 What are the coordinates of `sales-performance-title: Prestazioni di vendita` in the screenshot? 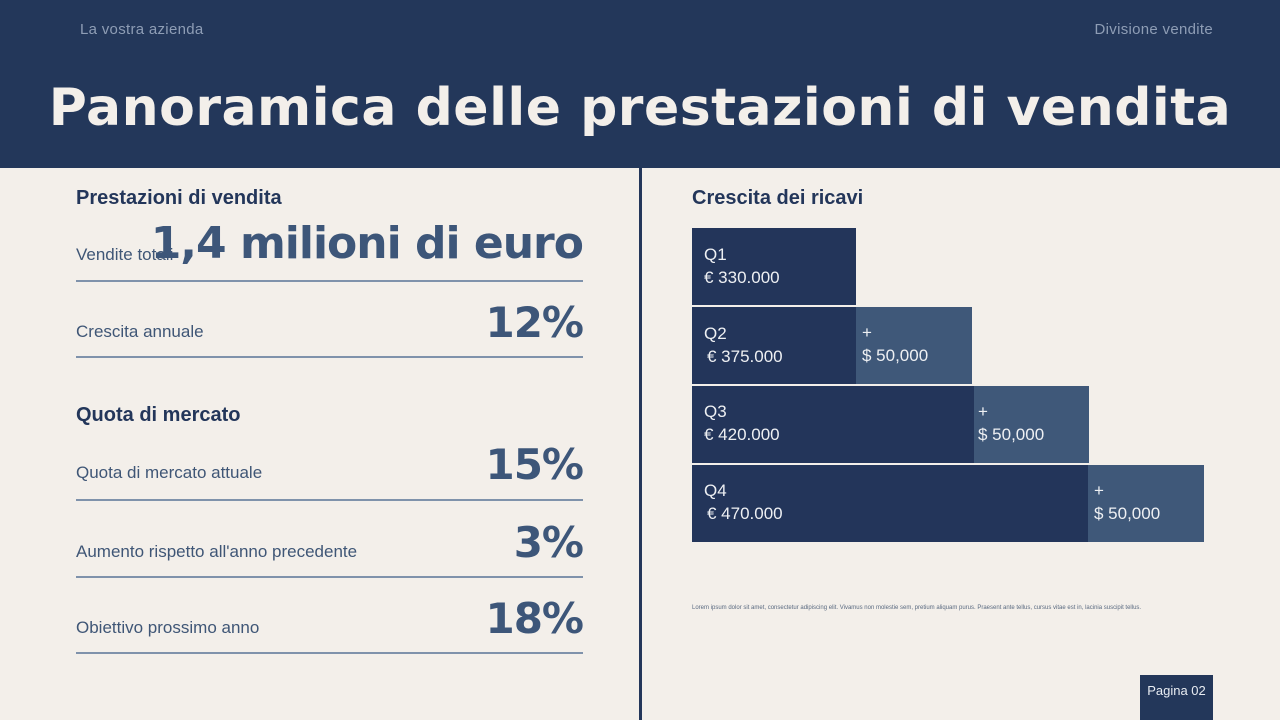 It's located at (179, 198).